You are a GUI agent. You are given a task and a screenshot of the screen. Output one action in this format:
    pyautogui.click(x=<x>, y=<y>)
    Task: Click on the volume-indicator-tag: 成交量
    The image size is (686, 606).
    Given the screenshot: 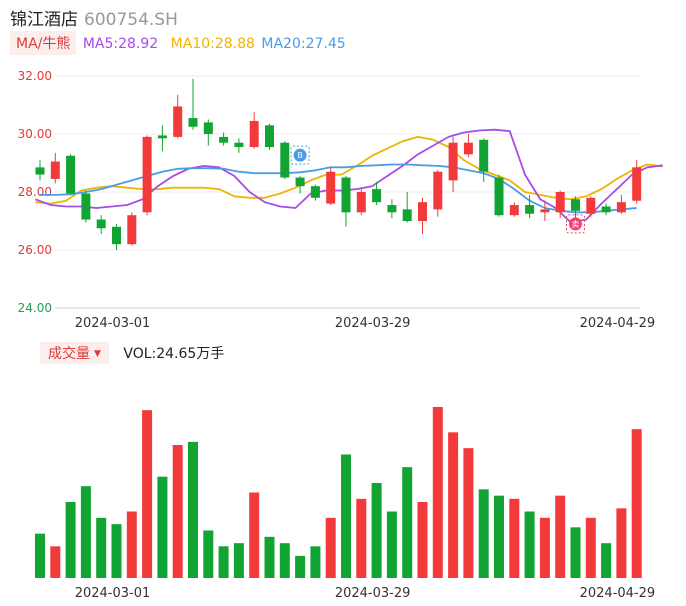 What is the action you would take?
    pyautogui.click(x=69, y=354)
    